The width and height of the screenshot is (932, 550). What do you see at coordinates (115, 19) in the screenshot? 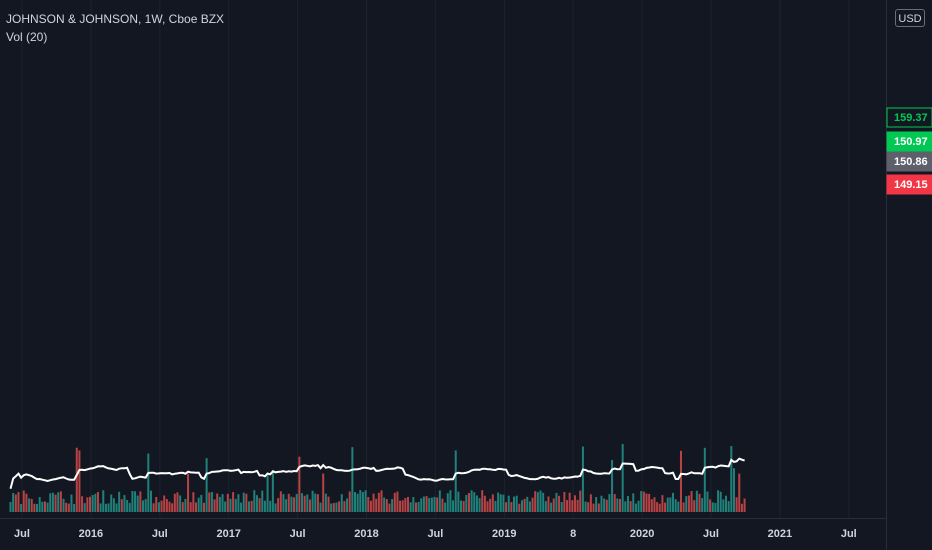
I see `symbol-title: JOHNSON & JOHNSON, 1W, Cboe BZX` at bounding box center [115, 19].